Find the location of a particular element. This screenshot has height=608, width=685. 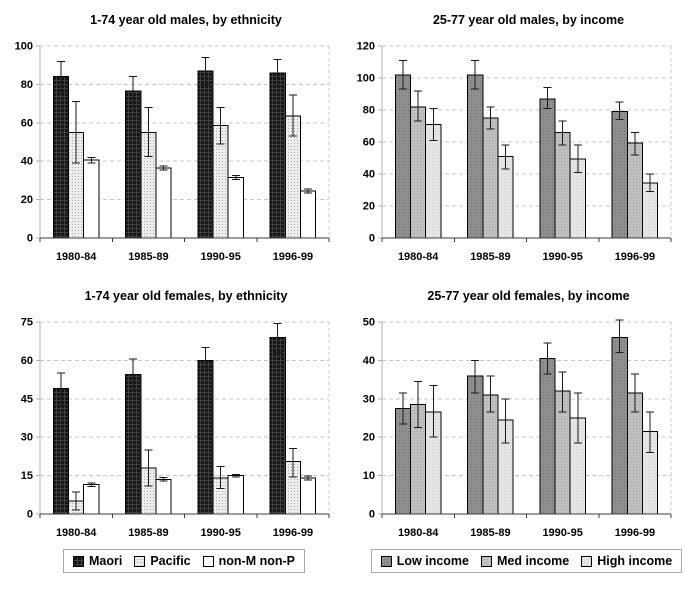

legend-item-non_mp: non-M non-P is located at coordinates (249, 561).